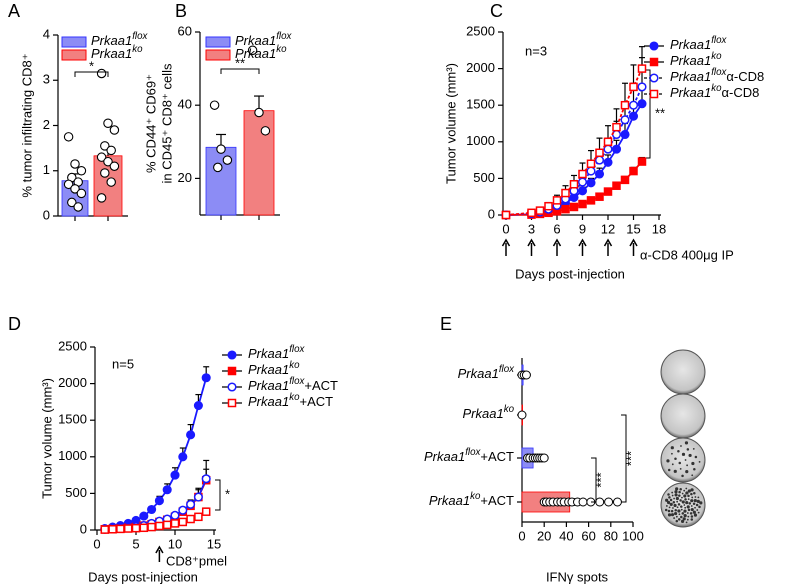 The height and width of the screenshot is (588, 800). Describe the element at coordinates (185, 177) in the screenshot. I see `y-tick-label: 20` at that location.